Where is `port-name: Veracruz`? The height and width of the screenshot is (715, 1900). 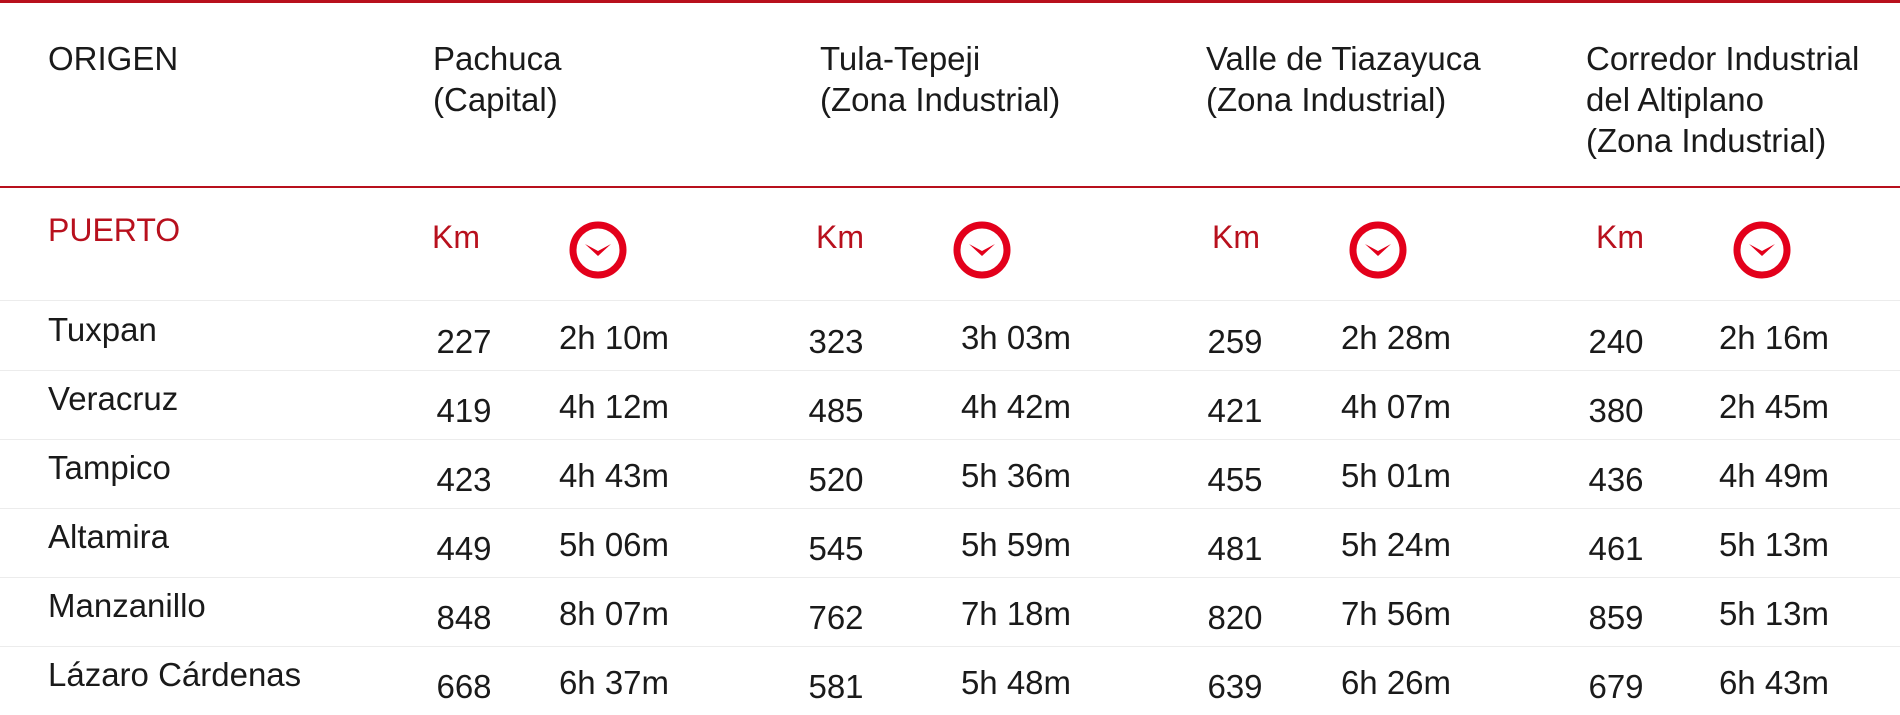 port-name: Veracruz is located at coordinates (113, 398).